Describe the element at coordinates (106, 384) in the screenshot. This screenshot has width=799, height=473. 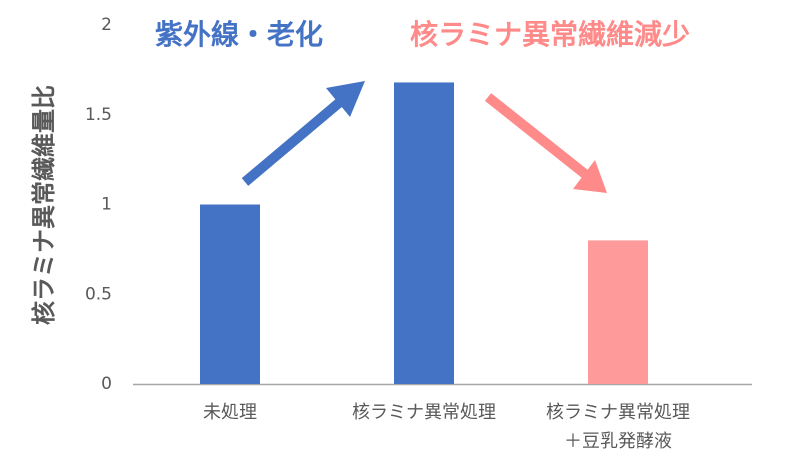
I see `y-tick-label: 0` at that location.